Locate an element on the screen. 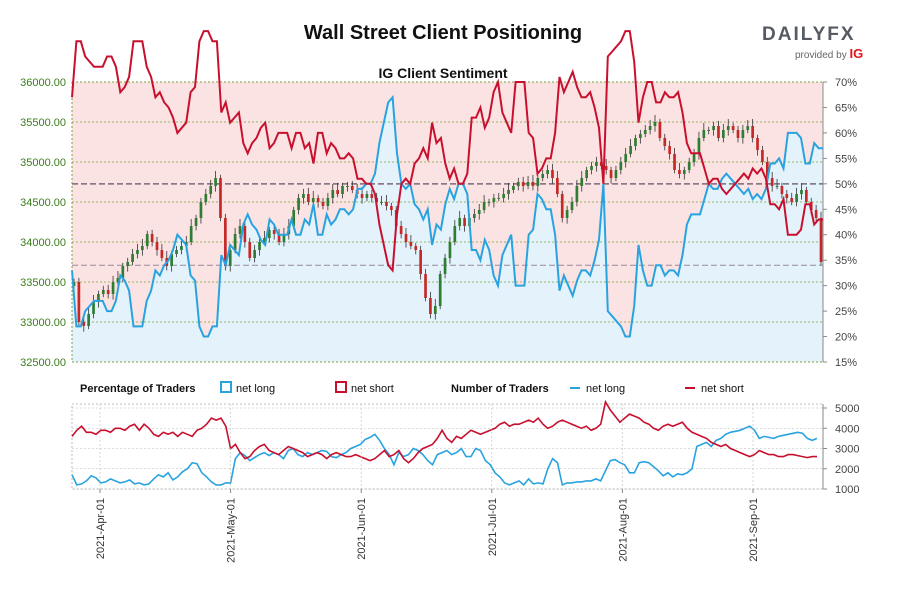  legend-pct-long-label: net long is located at coordinates (255, 389).